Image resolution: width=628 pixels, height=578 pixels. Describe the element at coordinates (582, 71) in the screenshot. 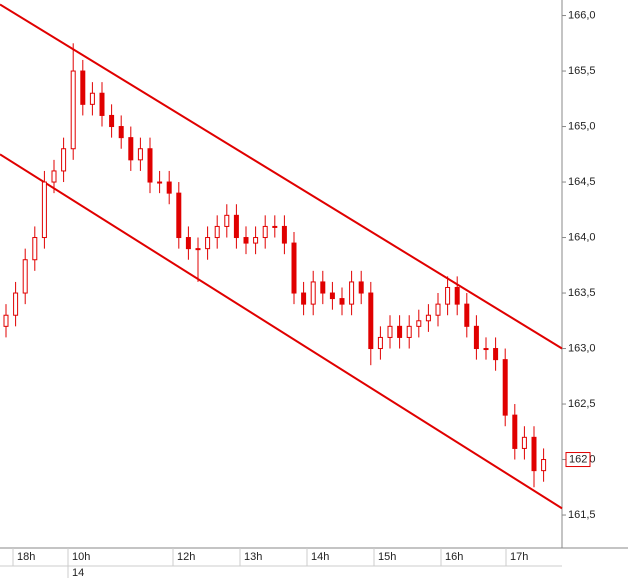

I see `y-tick-label: 165,5` at that location.